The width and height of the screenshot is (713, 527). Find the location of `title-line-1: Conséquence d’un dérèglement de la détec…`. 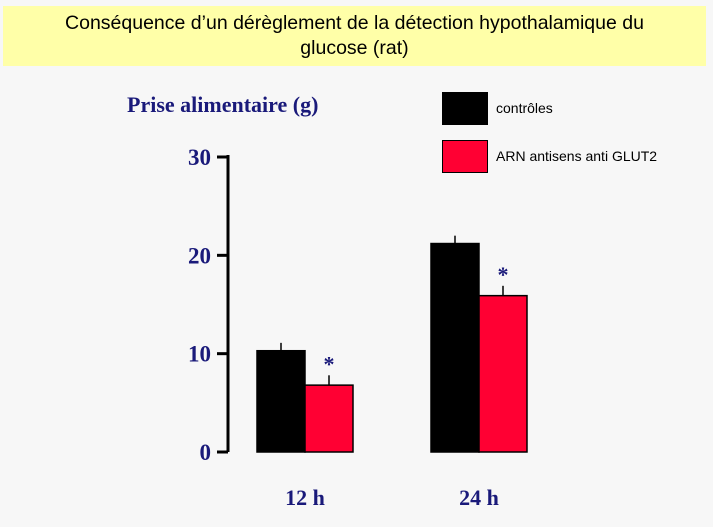

title-line-1: Conséquence d’un dérèglement de la détec… is located at coordinates (354, 23).